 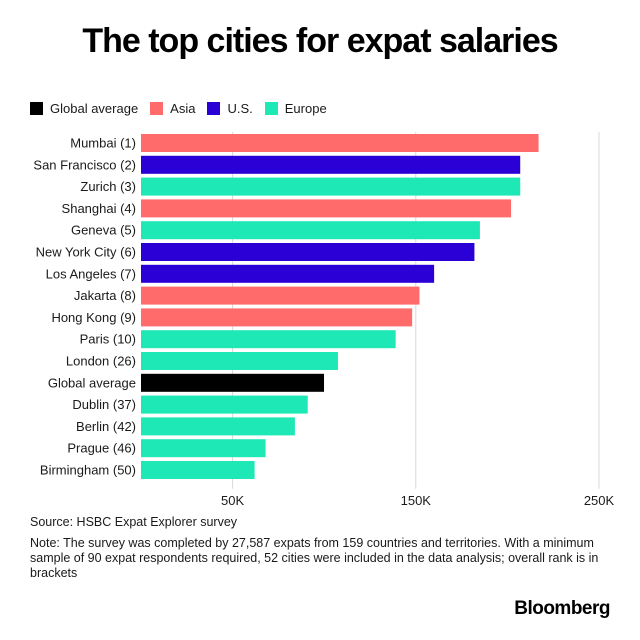 What do you see at coordinates (88, 470) in the screenshot?
I see `category-label-15: Birmingham (50)` at bounding box center [88, 470].